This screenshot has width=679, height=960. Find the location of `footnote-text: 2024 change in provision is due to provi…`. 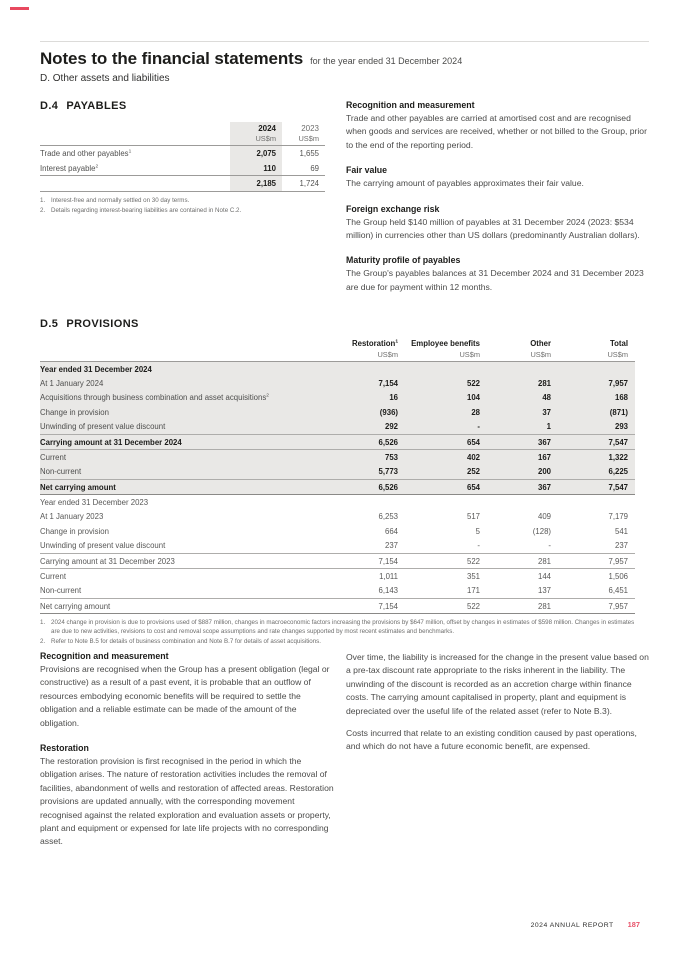

footnote-text: 2024 change in provision is due to provi… is located at coordinates (343, 627).